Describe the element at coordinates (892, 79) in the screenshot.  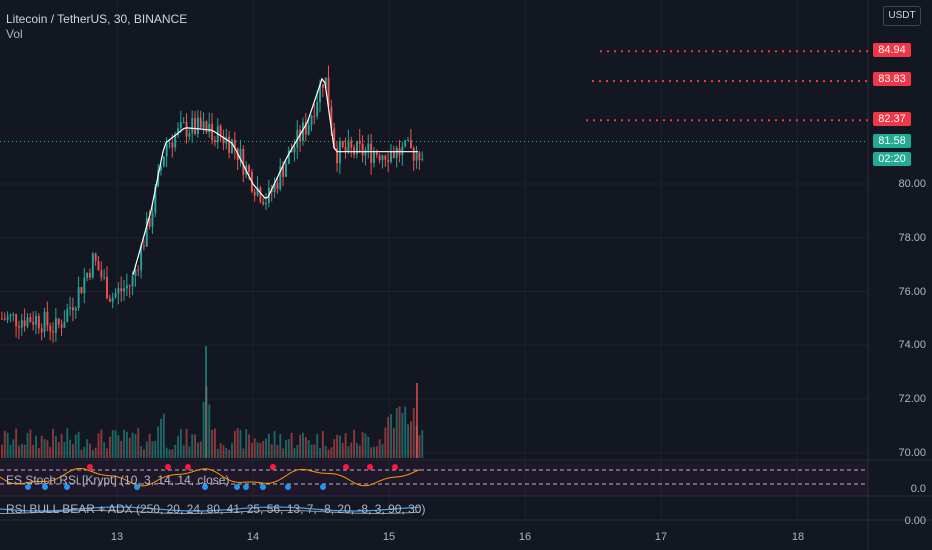
I see `price-tag-level-2: 83.83` at that location.